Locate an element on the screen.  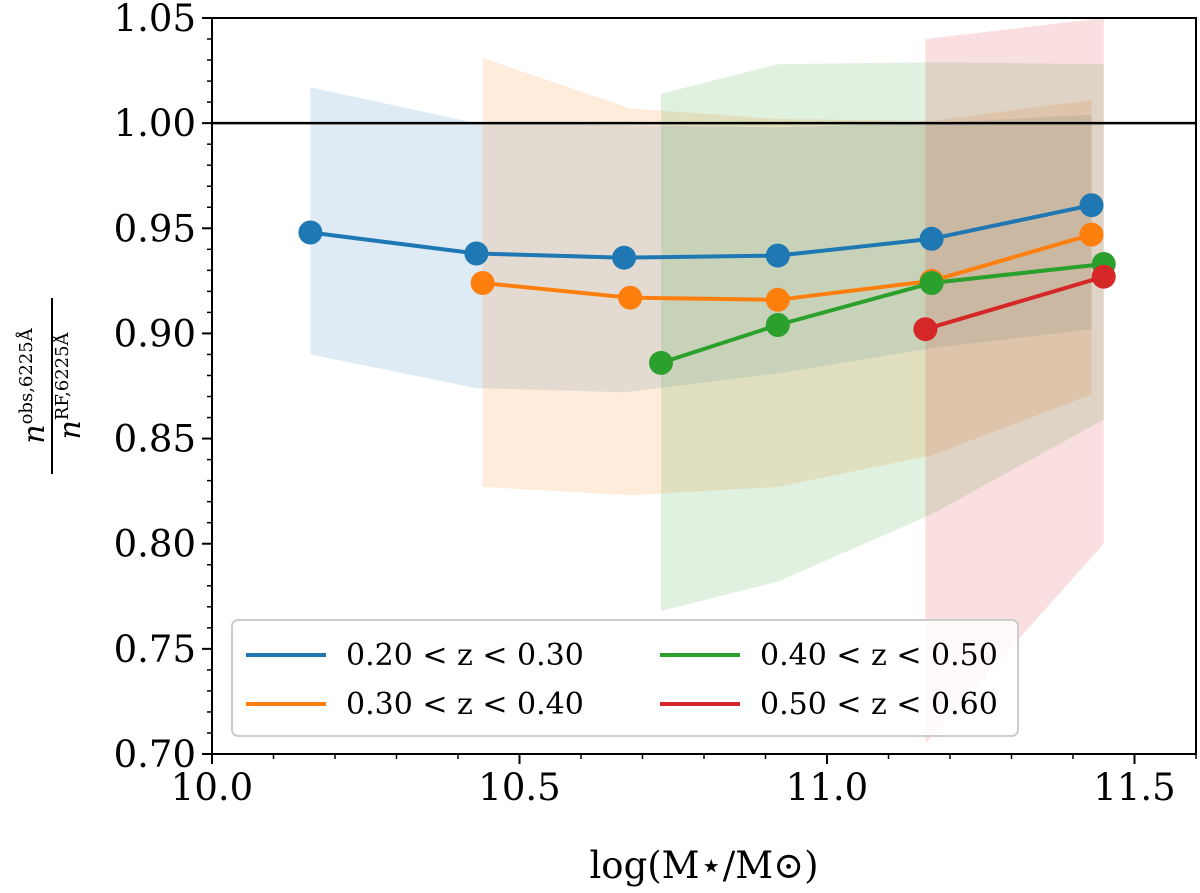
legend-label-3: 0.50 < z < 0.60 is located at coordinates (879, 704).